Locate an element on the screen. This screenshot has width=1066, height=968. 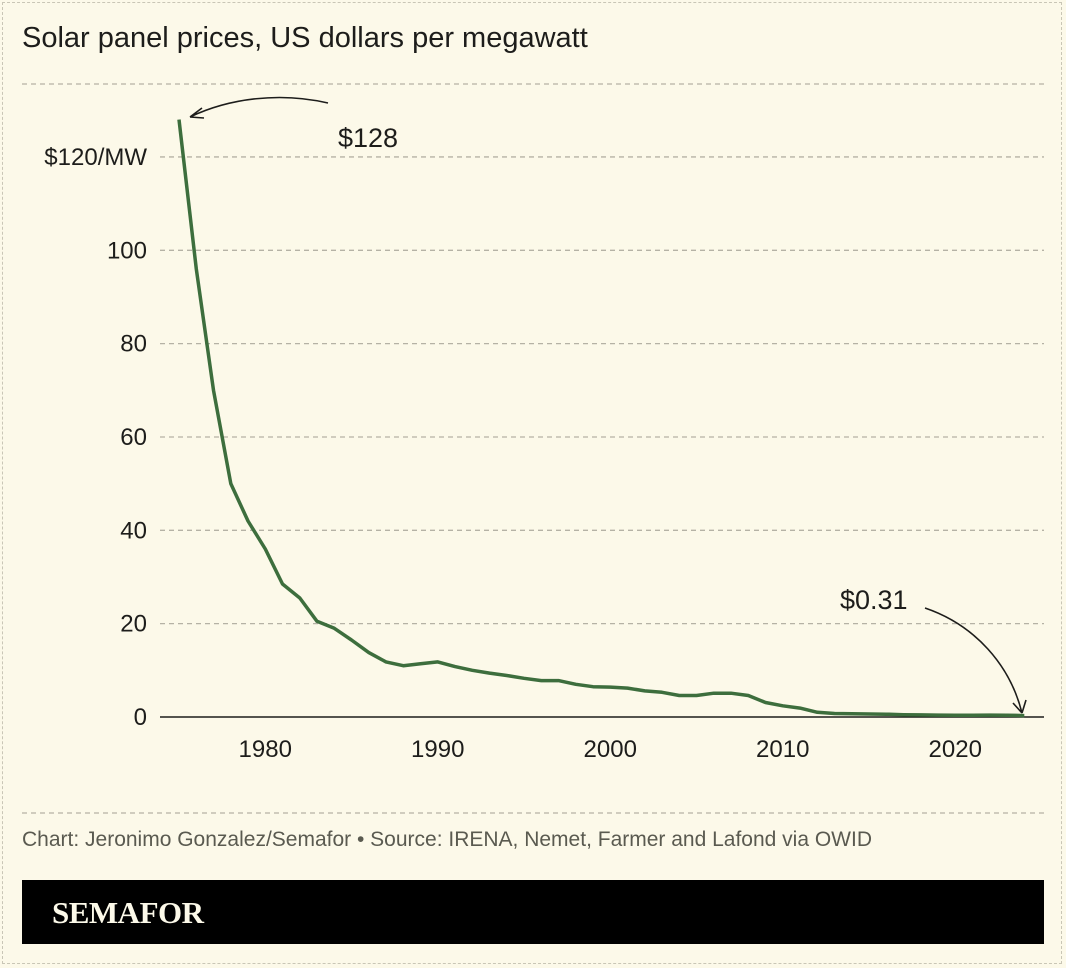
annotation-max-arrow is located at coordinates (259, 107).